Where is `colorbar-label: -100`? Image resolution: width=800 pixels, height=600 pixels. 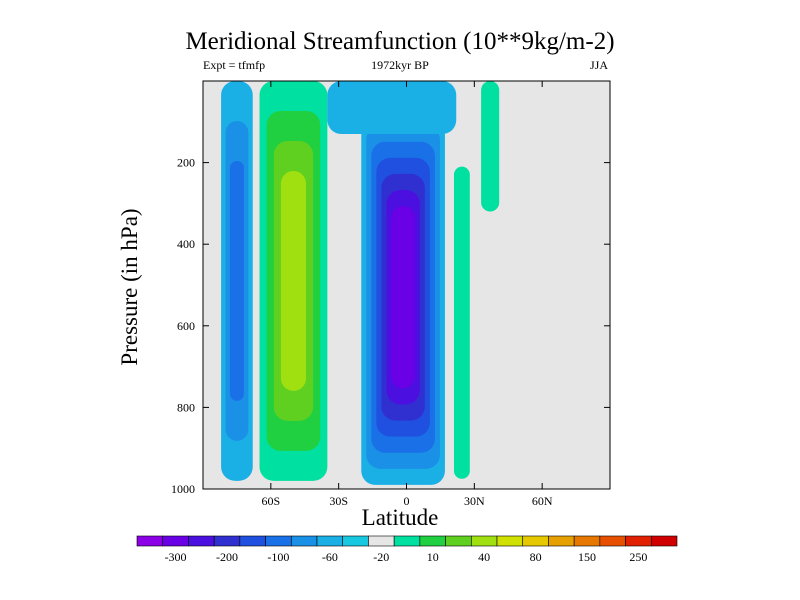 colorbar-label: -100 is located at coordinates (278, 557).